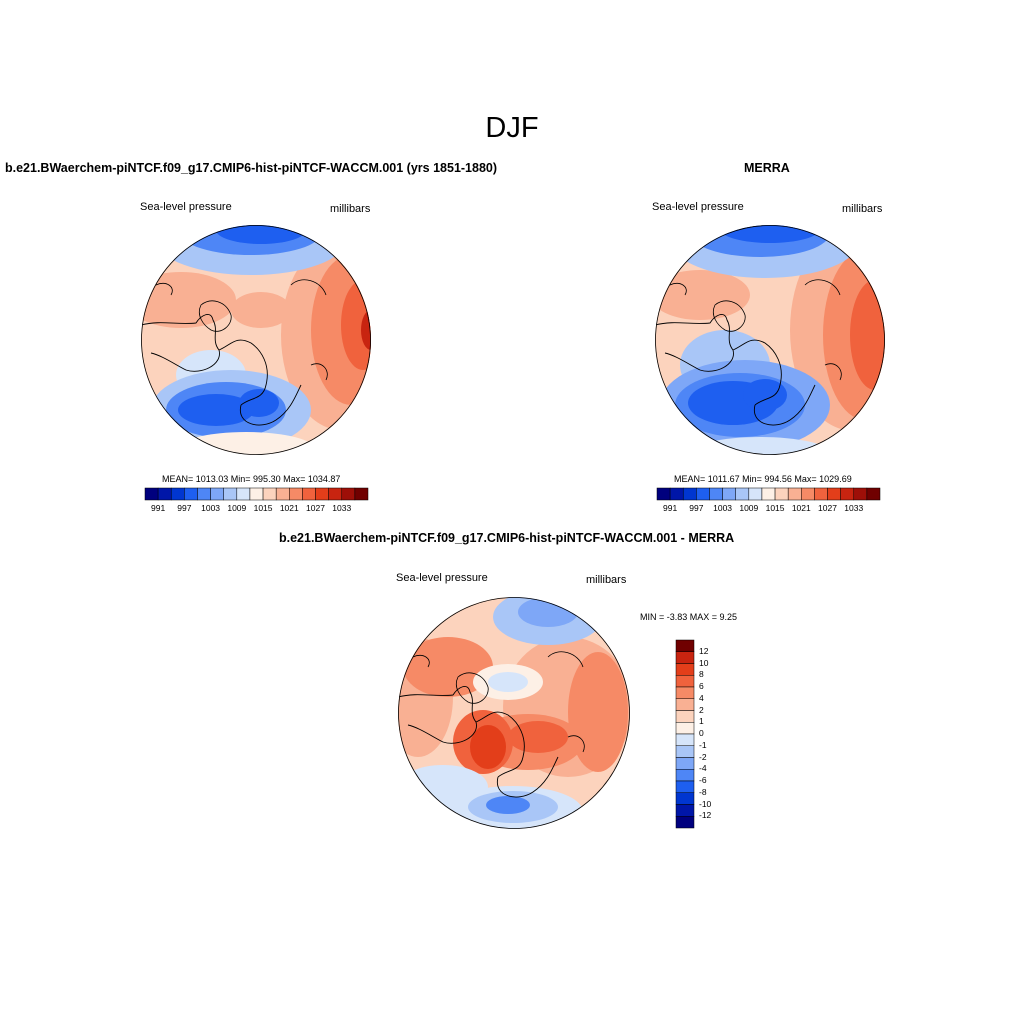  Describe the element at coordinates (701, 686) in the screenshot. I see `diff-colorbar-tick-label: 6` at that location.